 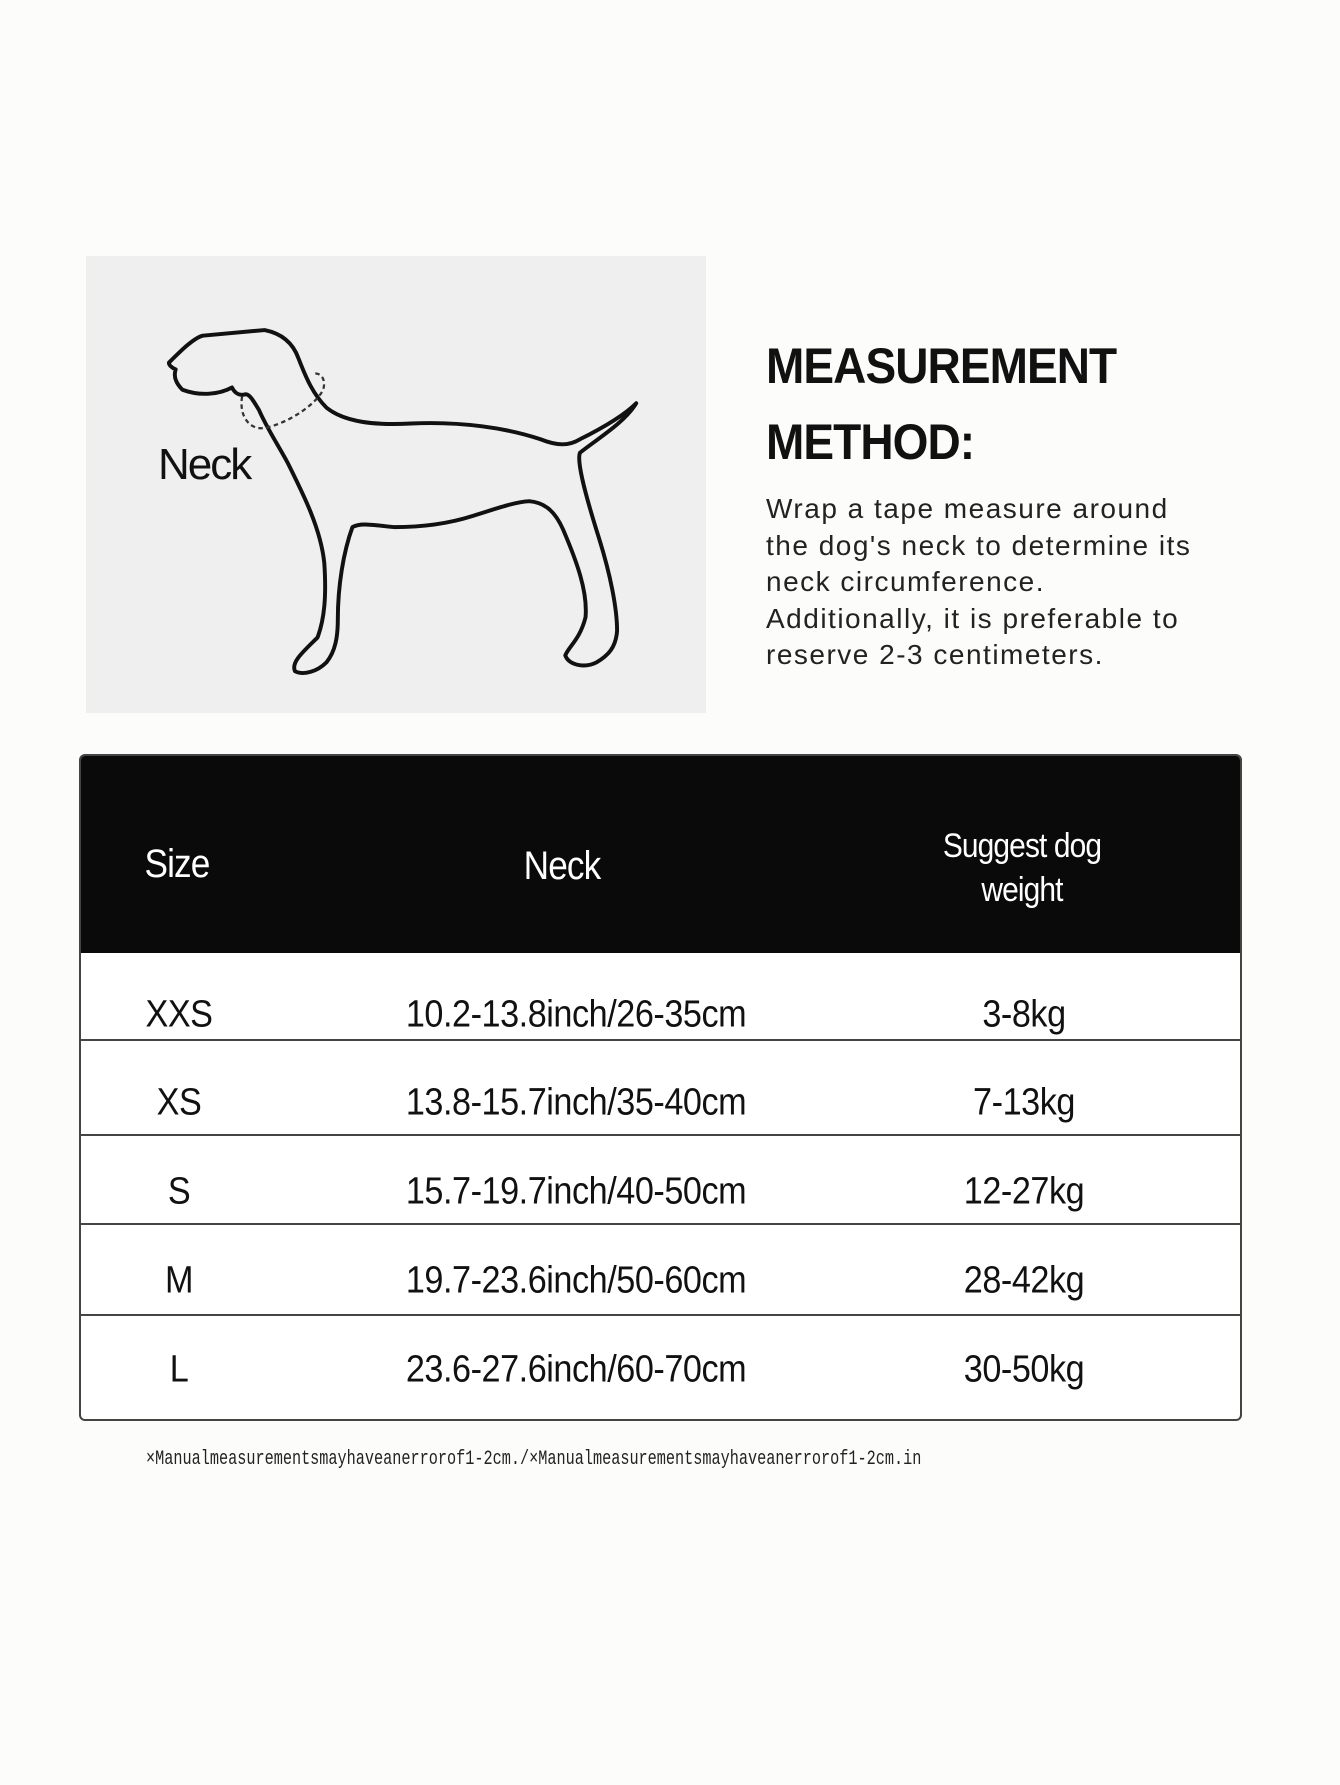 What do you see at coordinates (906, 581) in the screenshot?
I see `instruction-line: neck circumference.` at bounding box center [906, 581].